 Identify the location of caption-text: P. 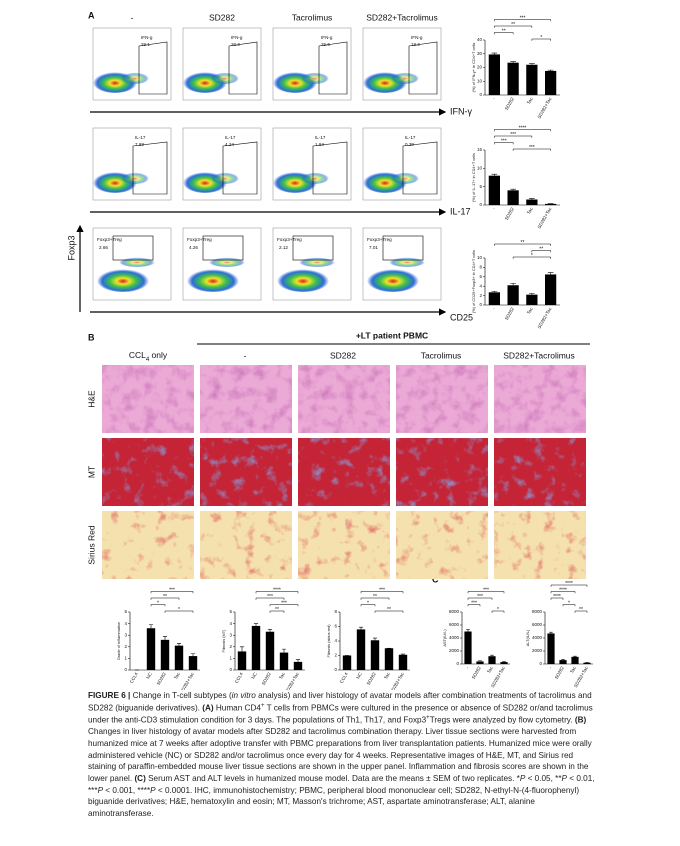
(153, 790).